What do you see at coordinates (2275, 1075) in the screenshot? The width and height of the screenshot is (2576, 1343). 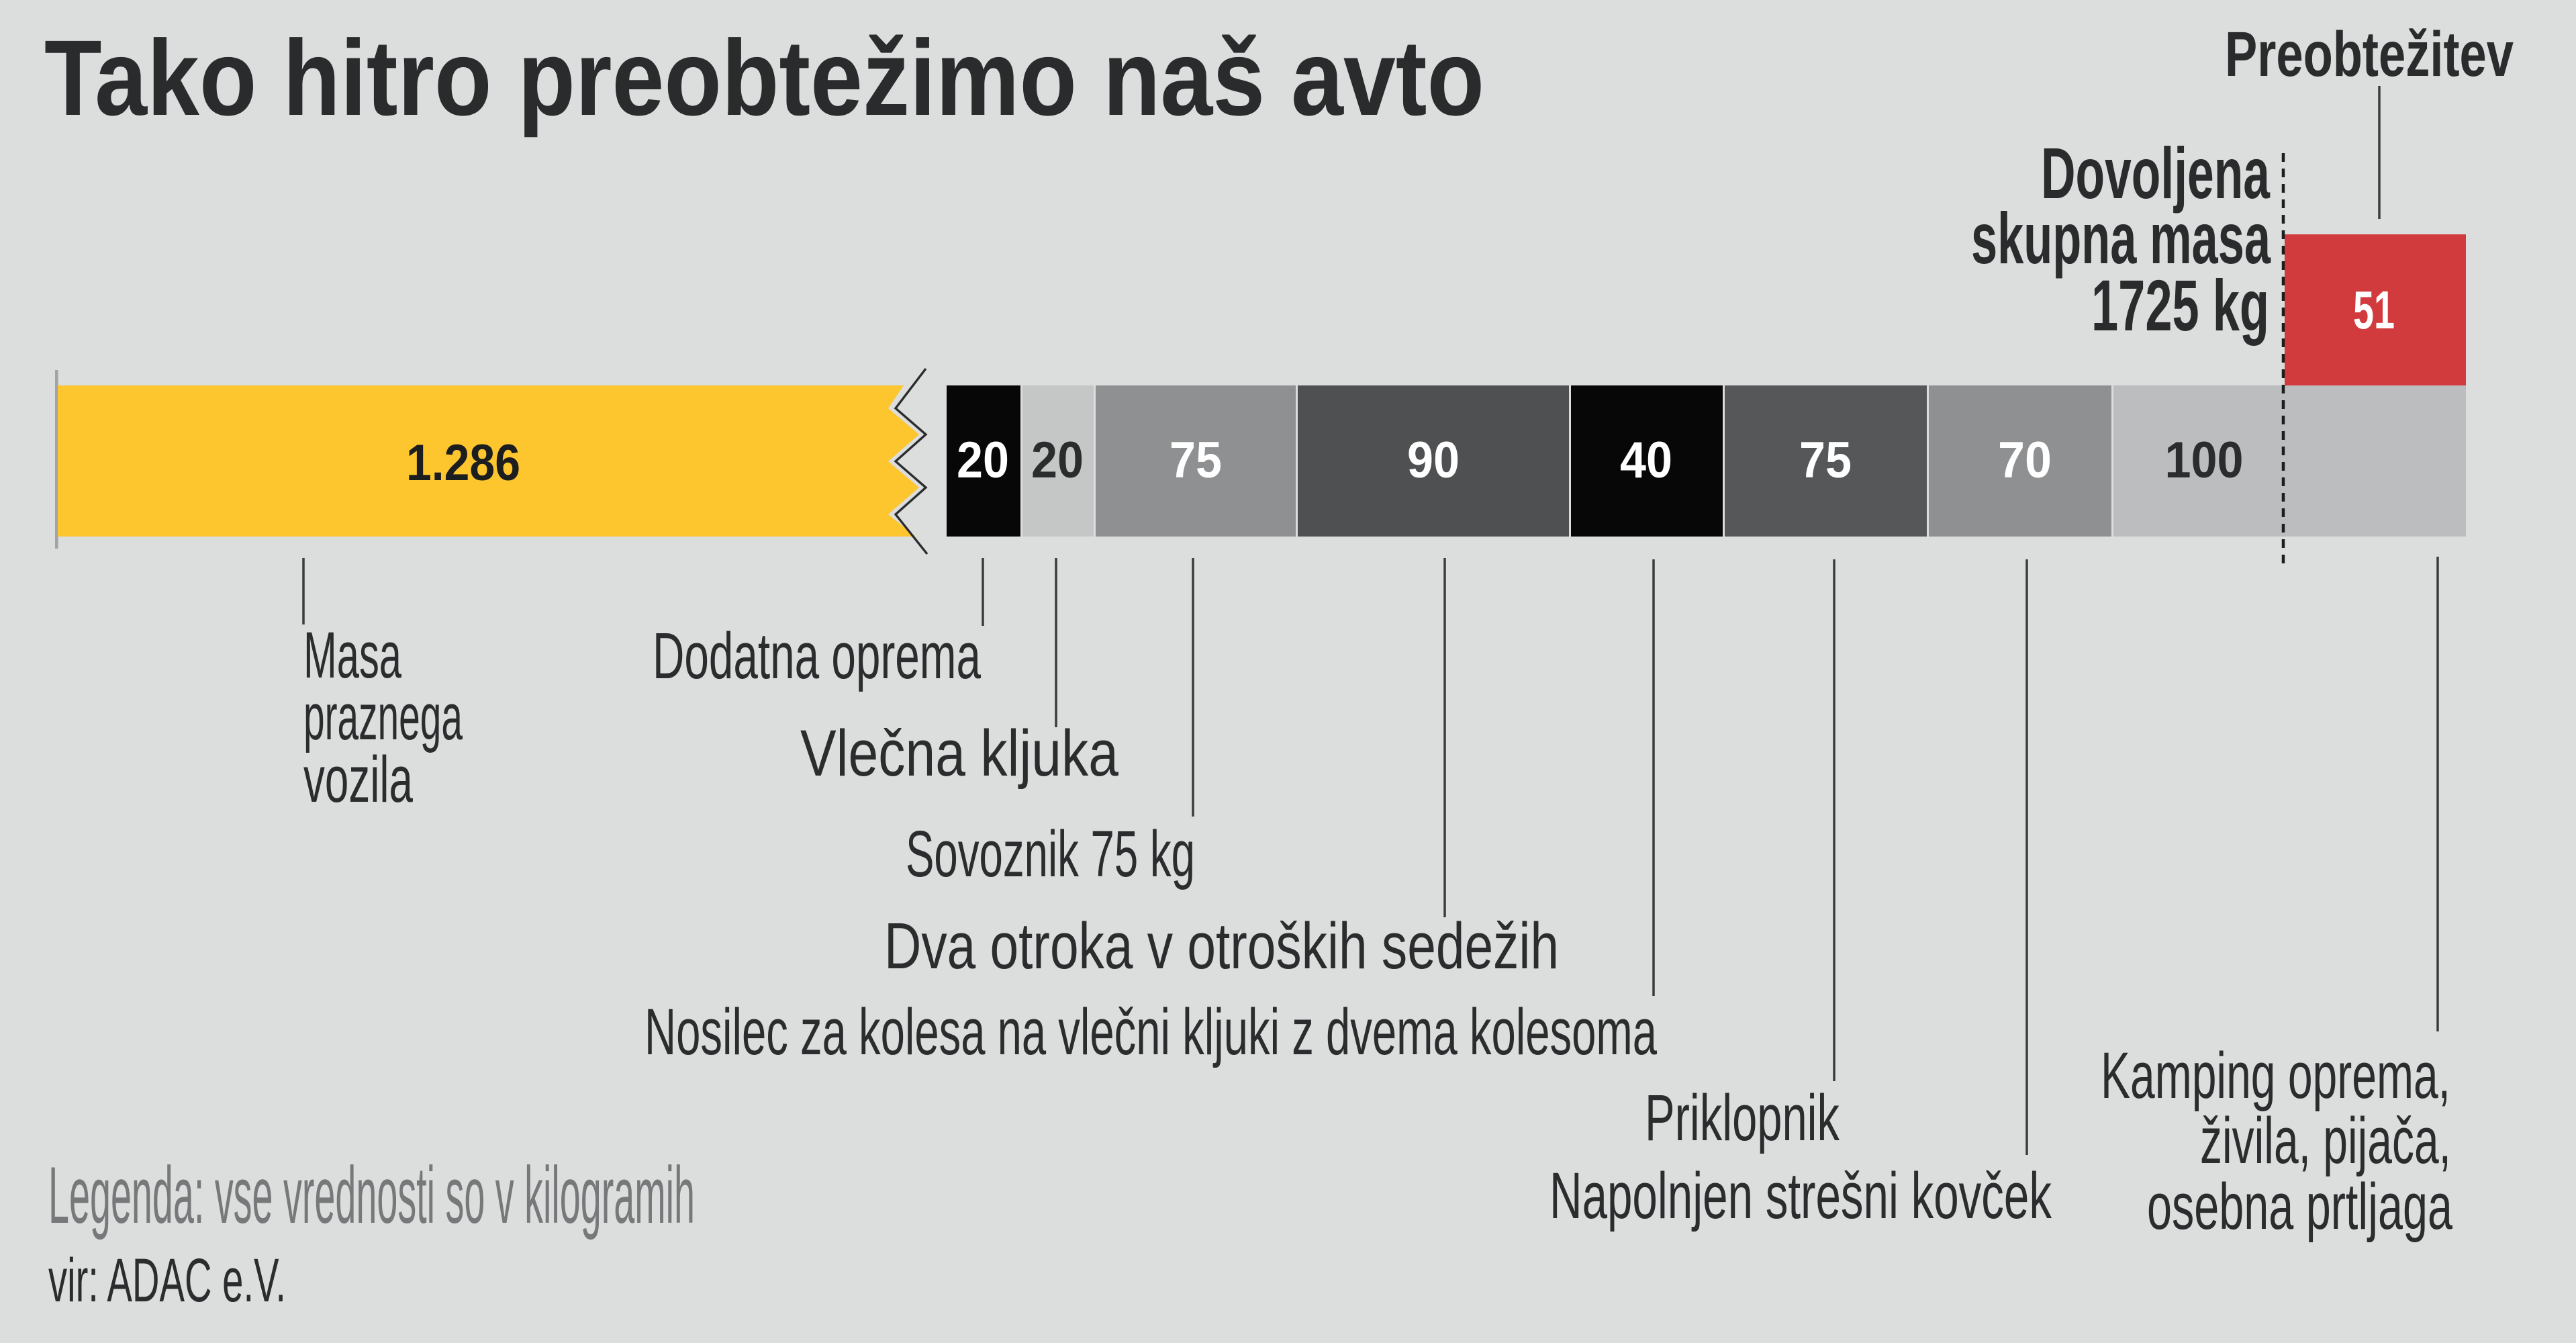 I see `svg-text: Kamping oprema,` at bounding box center [2275, 1075].